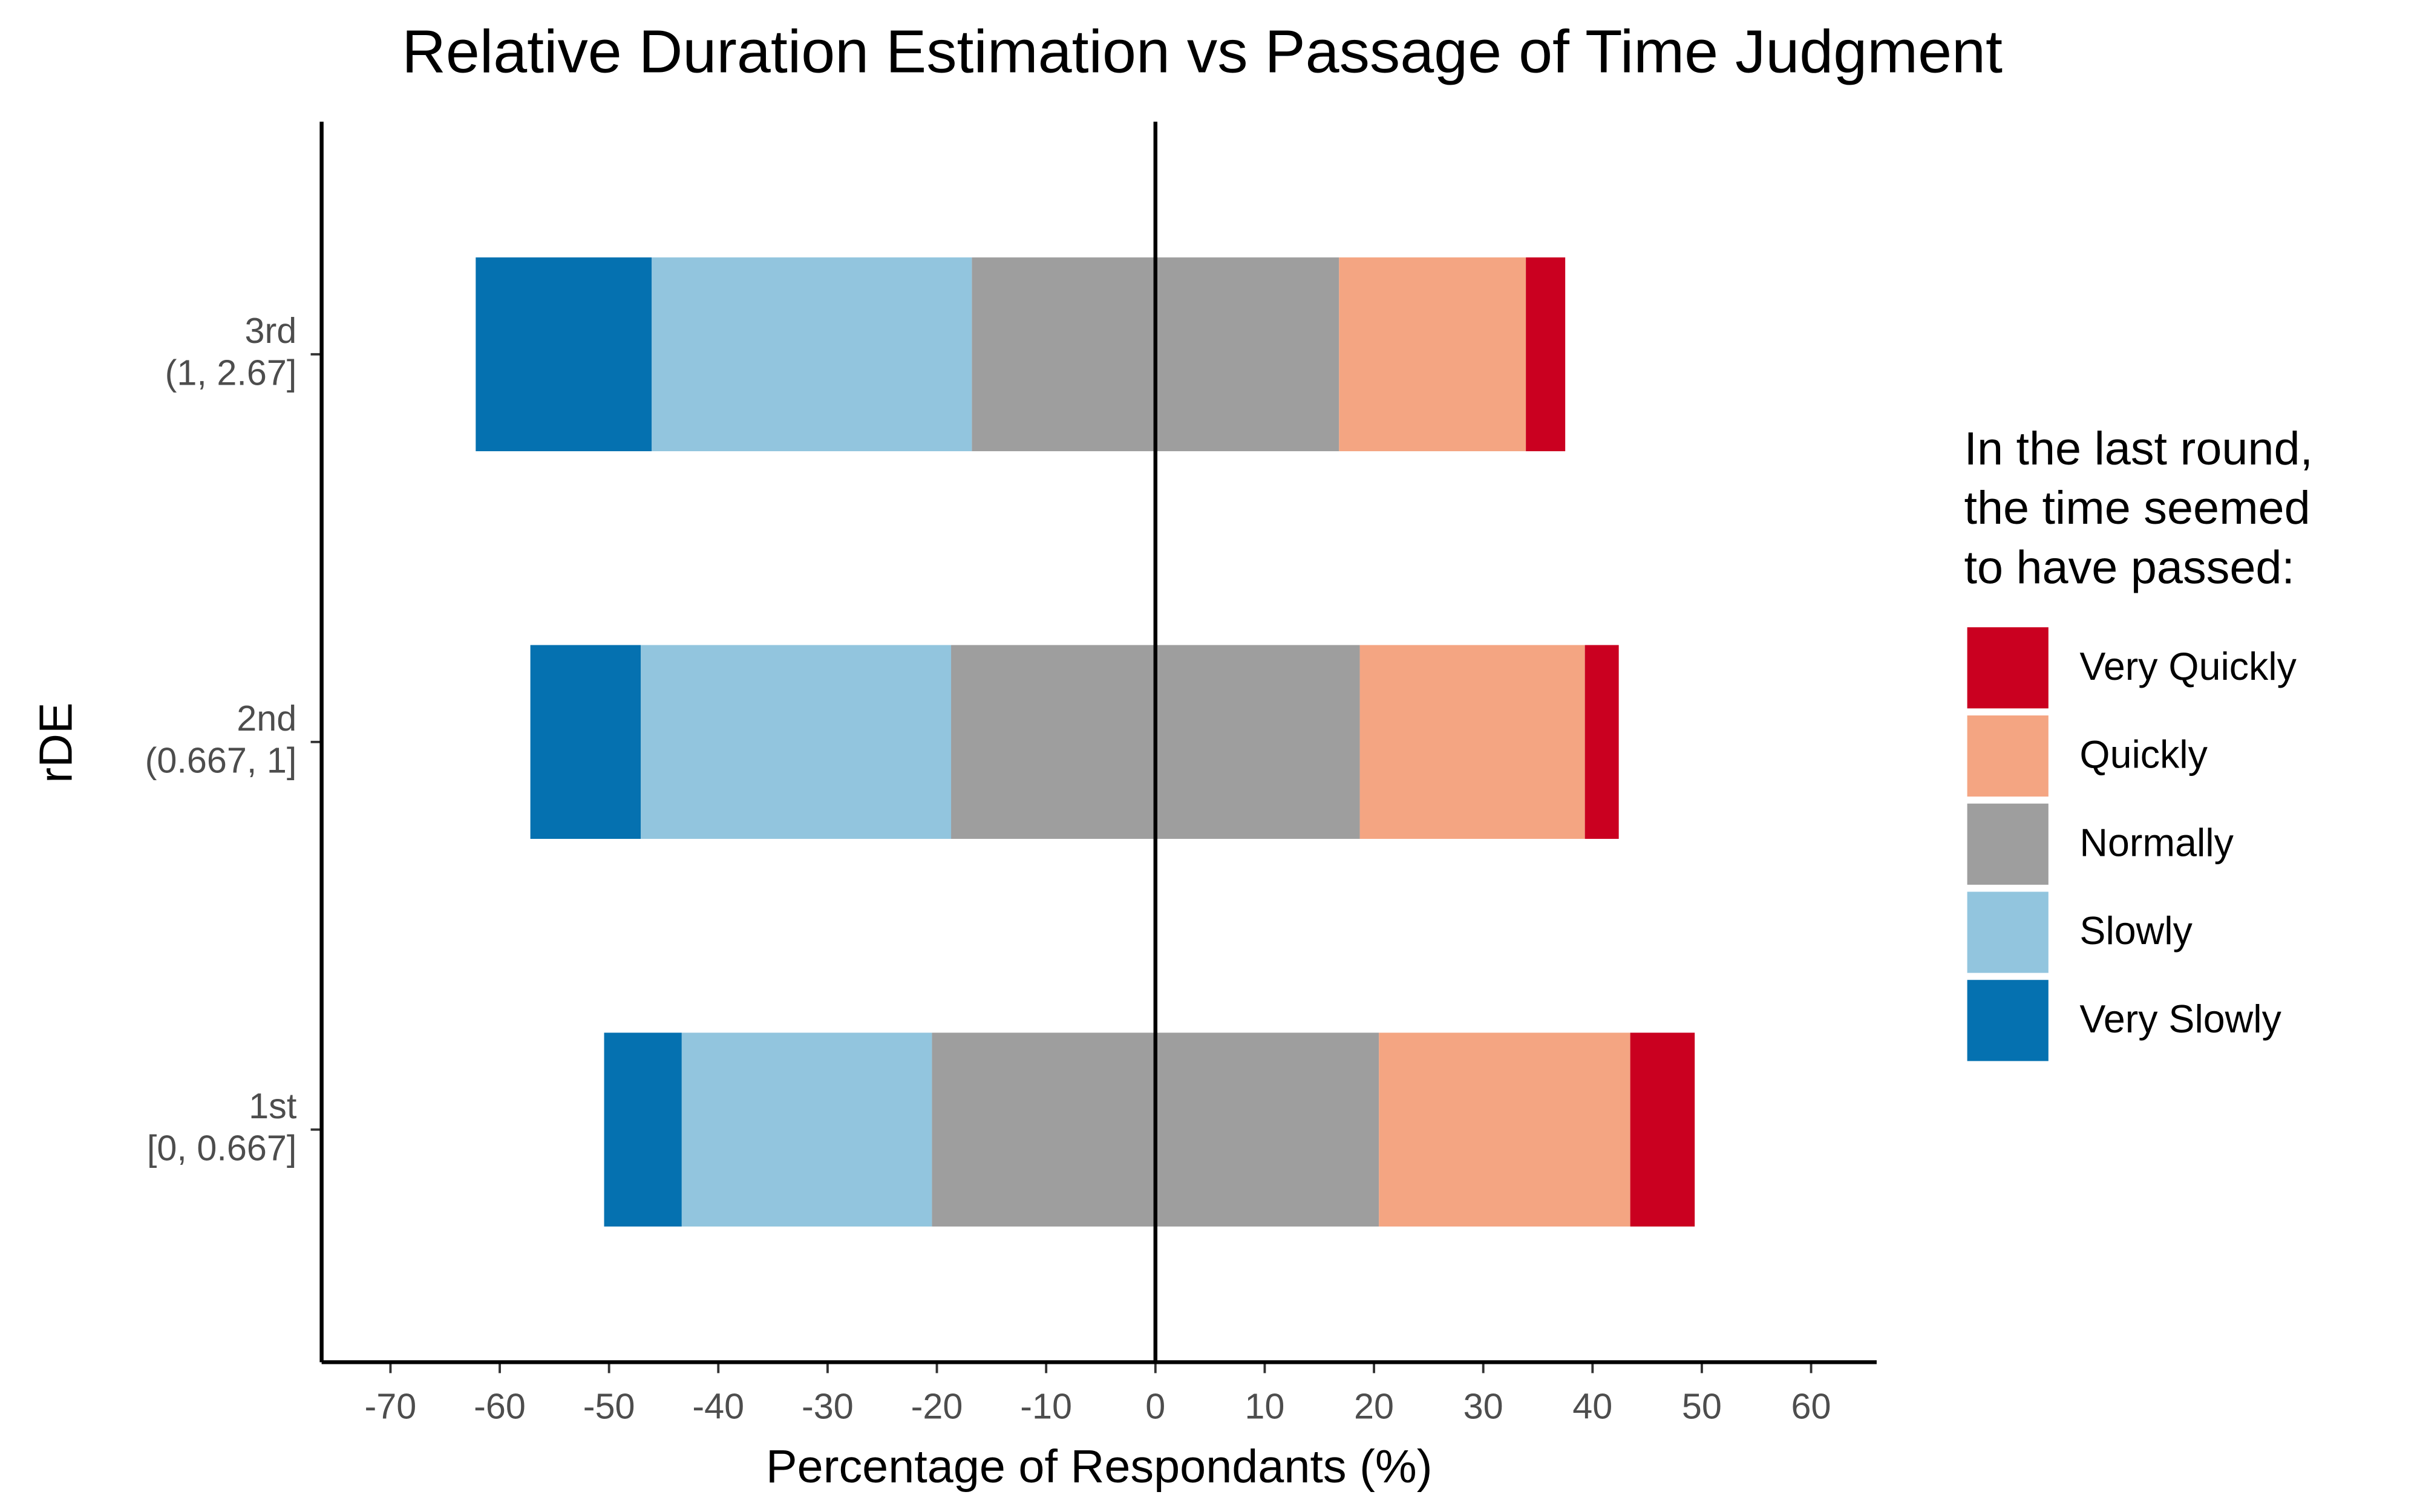 The width and height of the screenshot is (2420, 1512). I want to click on x-tick-label: -50, so click(609, 1406).